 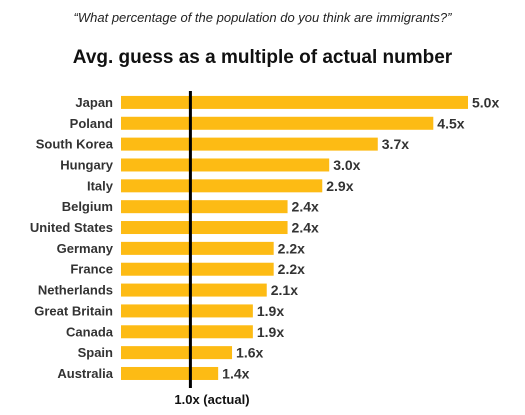 What do you see at coordinates (87, 164) in the screenshot?
I see `category-label: Hungary` at bounding box center [87, 164].